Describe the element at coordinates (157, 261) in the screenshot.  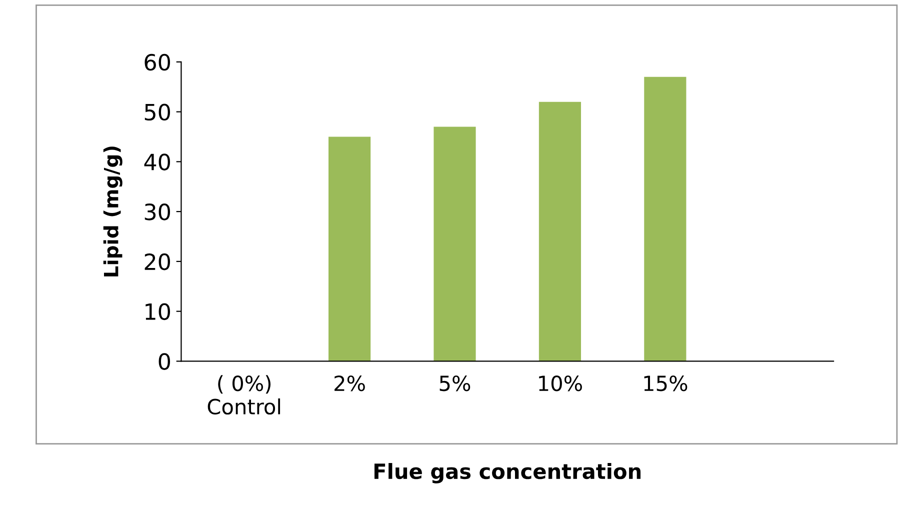
I see `y-tick-label: 20` at that location.